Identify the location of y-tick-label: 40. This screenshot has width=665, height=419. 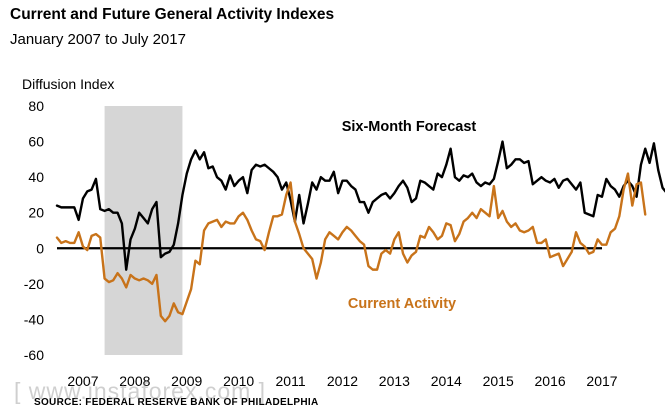
(36, 177).